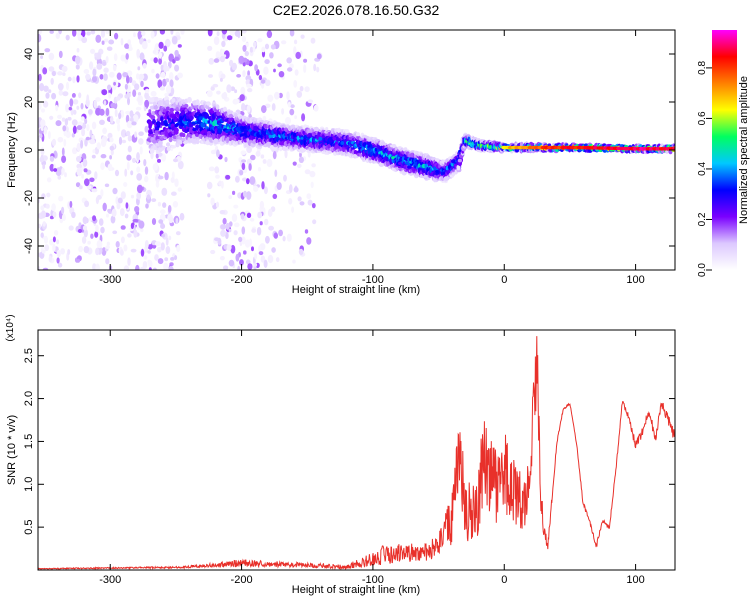 The width and height of the screenshot is (750, 600). What do you see at coordinates (29, 150) in the screenshot?
I see `y-tick-label: 0` at bounding box center [29, 150].